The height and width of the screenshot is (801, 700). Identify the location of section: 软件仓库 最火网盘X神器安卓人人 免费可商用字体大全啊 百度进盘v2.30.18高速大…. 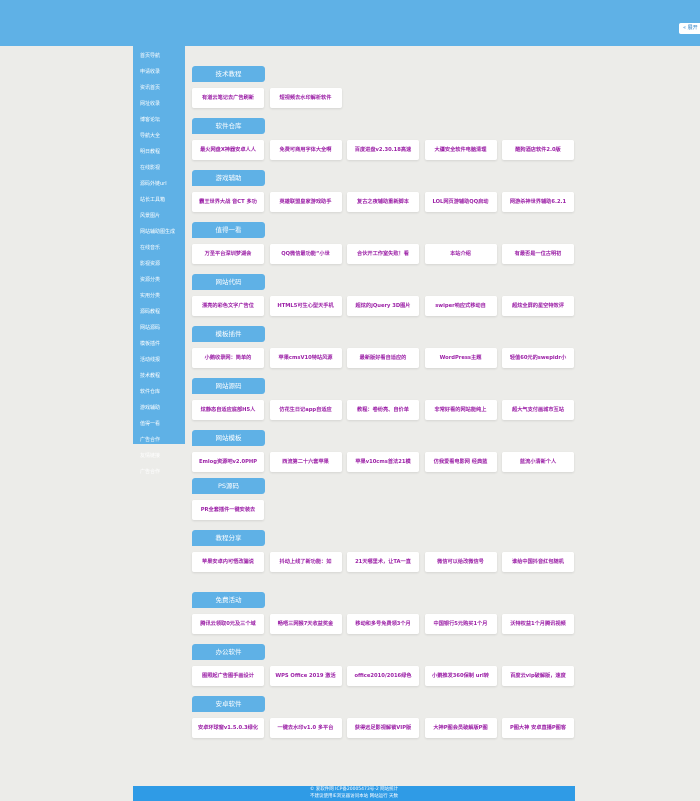
(383, 139).